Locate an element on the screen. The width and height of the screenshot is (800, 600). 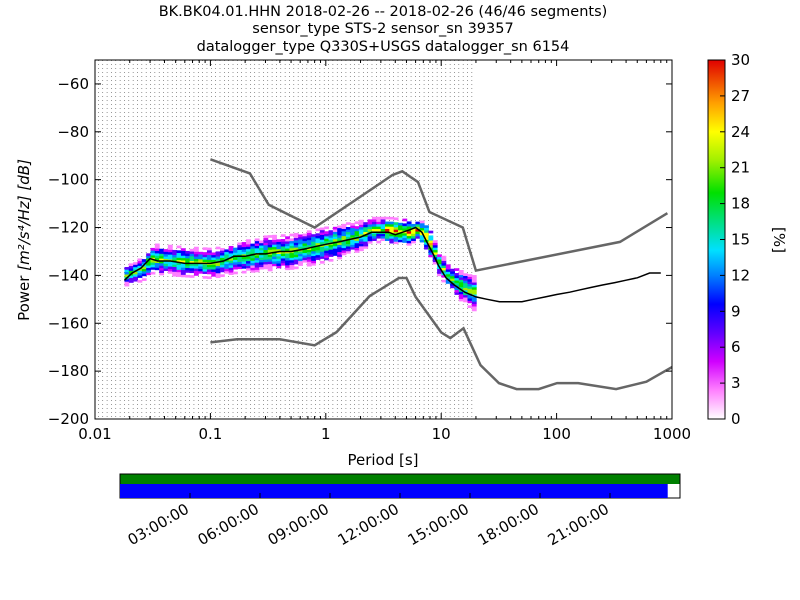
y-tick-label: −180 is located at coordinates (68, 371).